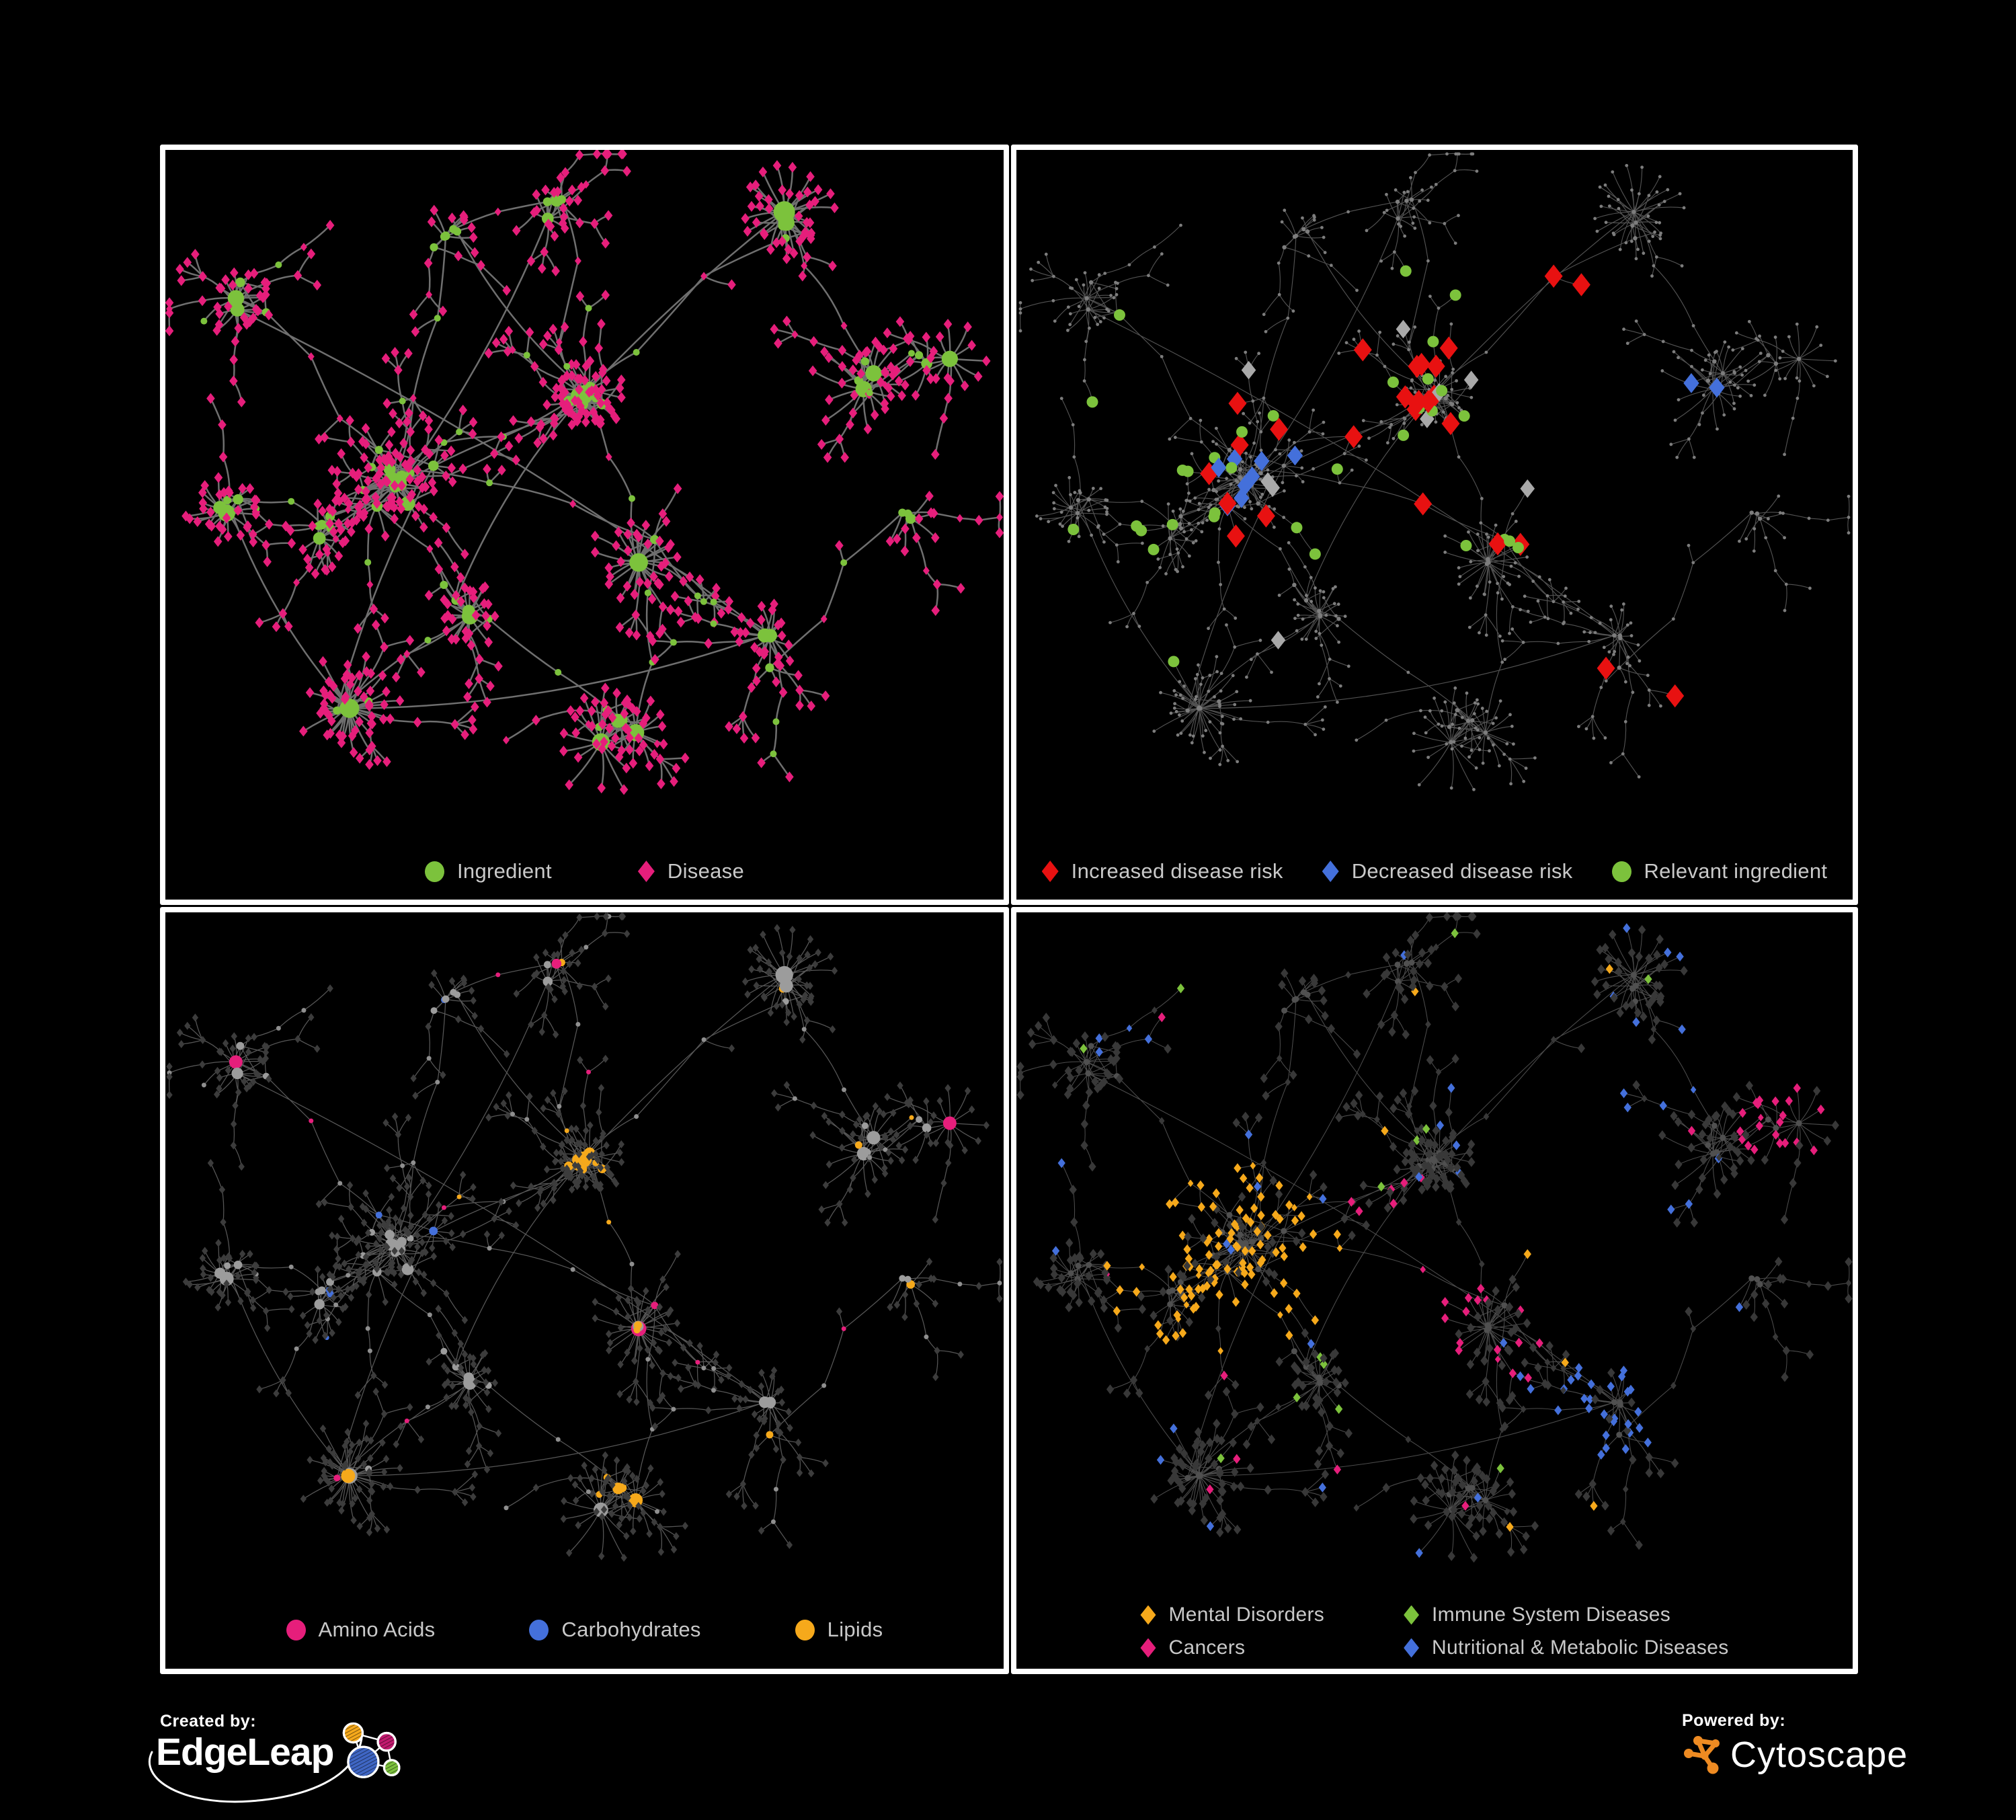 The image size is (2016, 1820). Describe the element at coordinates (504, 871) in the screenshot. I see `legend-label: Ingredient` at that location.